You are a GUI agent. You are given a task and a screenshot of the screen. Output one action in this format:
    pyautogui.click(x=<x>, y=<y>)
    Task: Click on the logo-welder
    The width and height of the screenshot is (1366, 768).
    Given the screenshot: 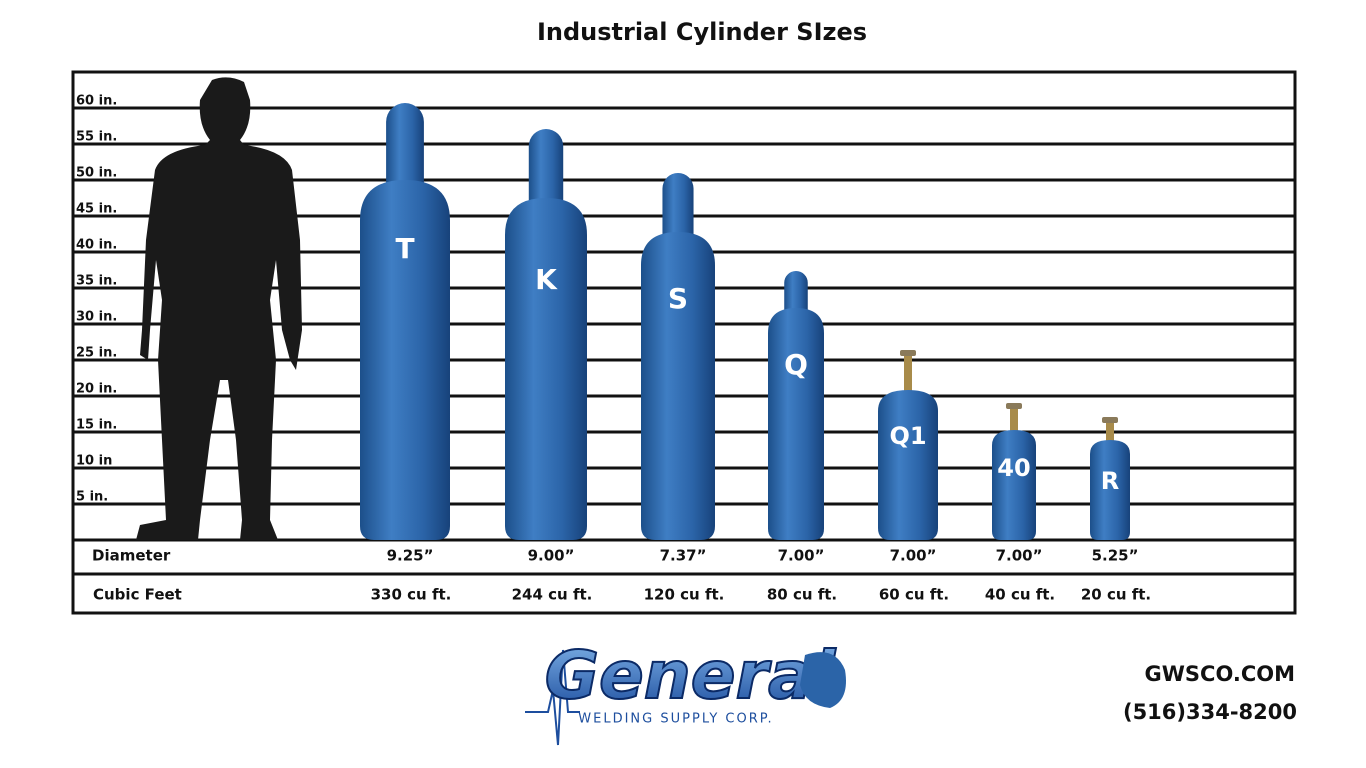 What is the action you would take?
    pyautogui.click(x=823, y=680)
    